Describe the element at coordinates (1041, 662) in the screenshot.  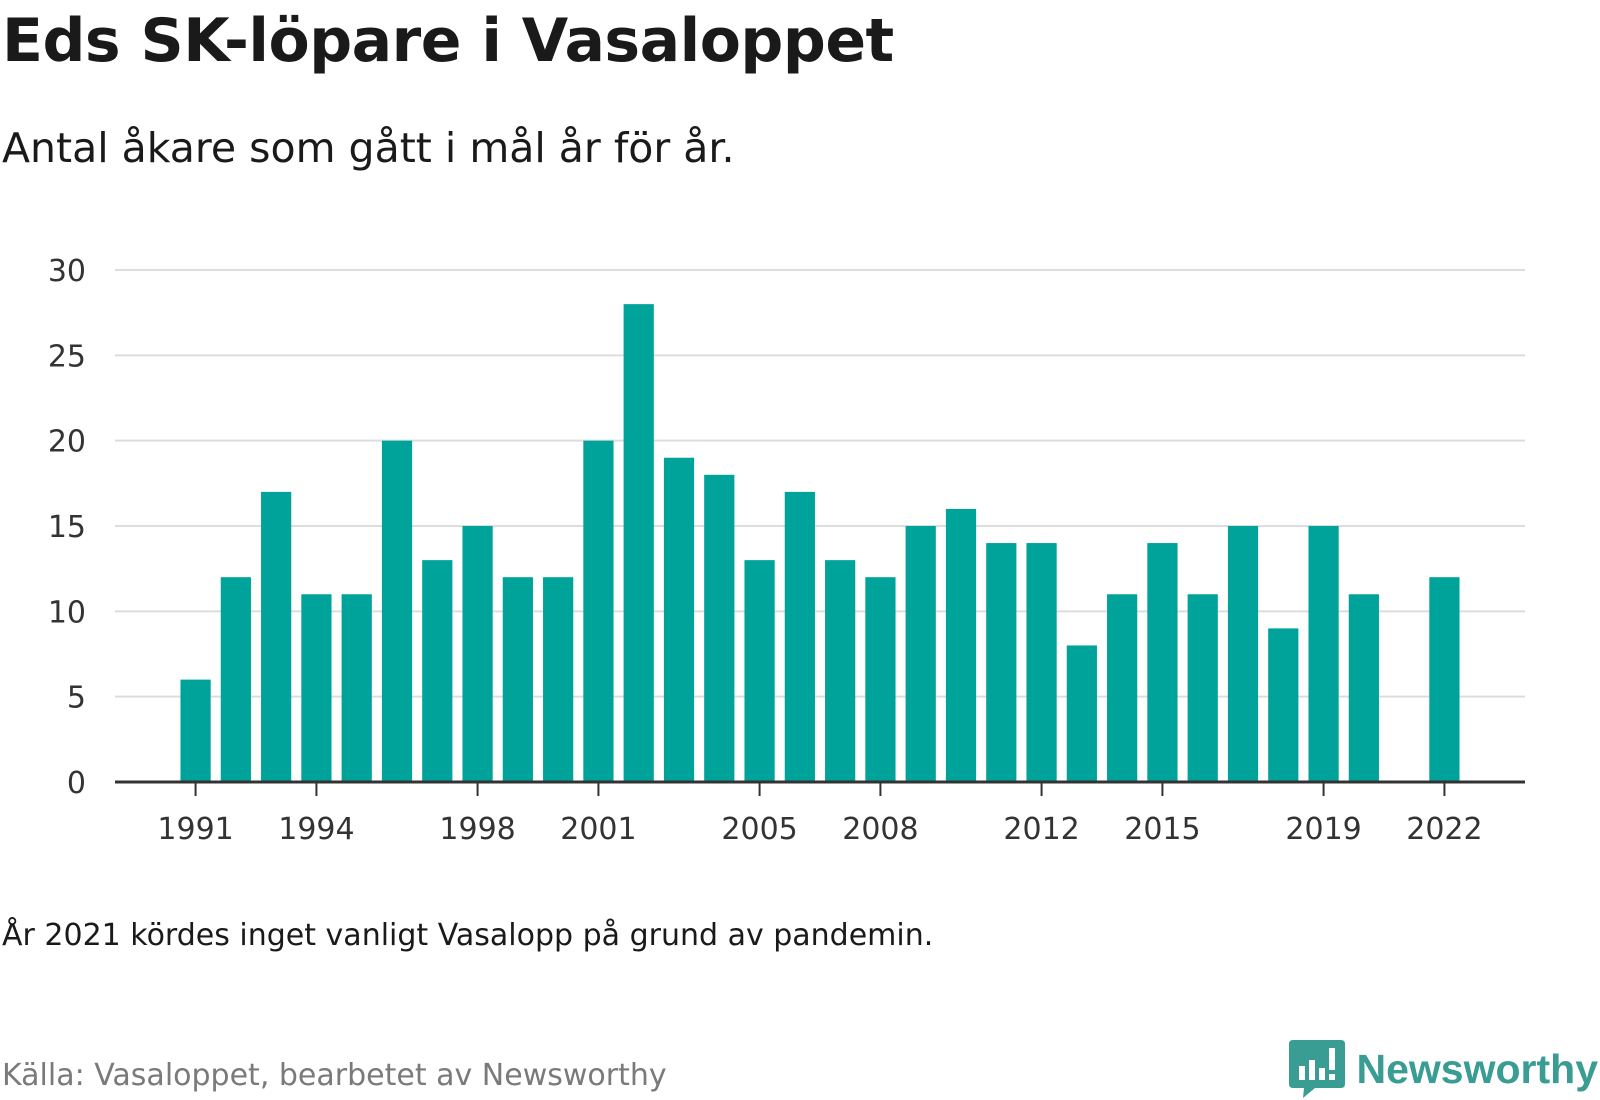
I see `bar-2012` at that location.